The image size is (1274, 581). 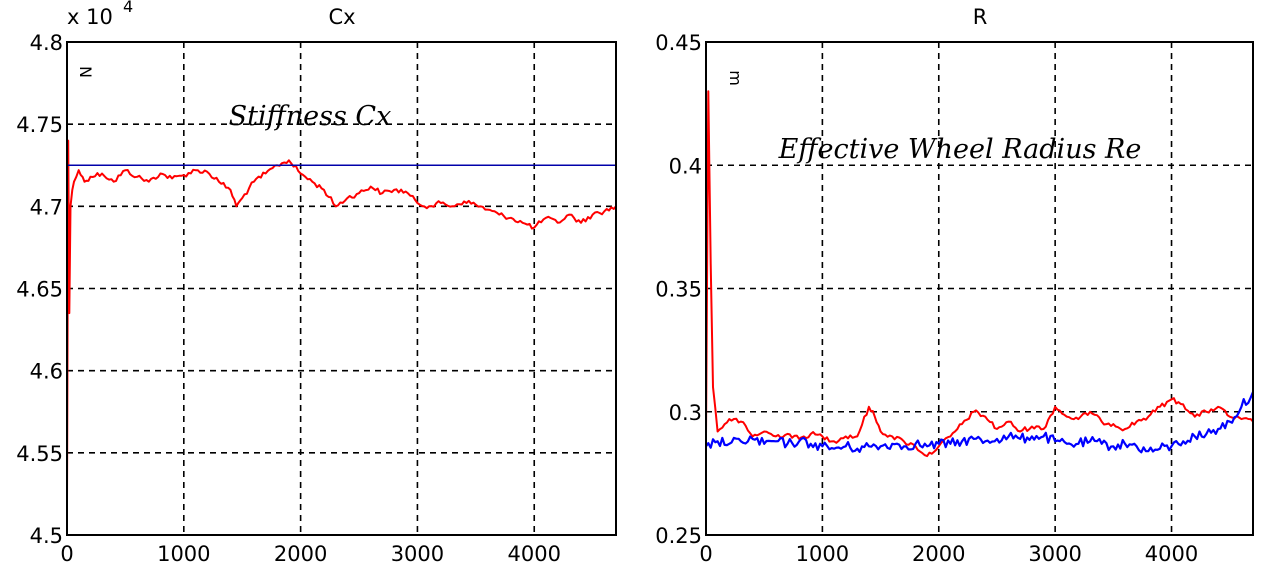 What do you see at coordinates (39, 125) in the screenshot?
I see `chart0-y-tick-label: 4.75` at bounding box center [39, 125].